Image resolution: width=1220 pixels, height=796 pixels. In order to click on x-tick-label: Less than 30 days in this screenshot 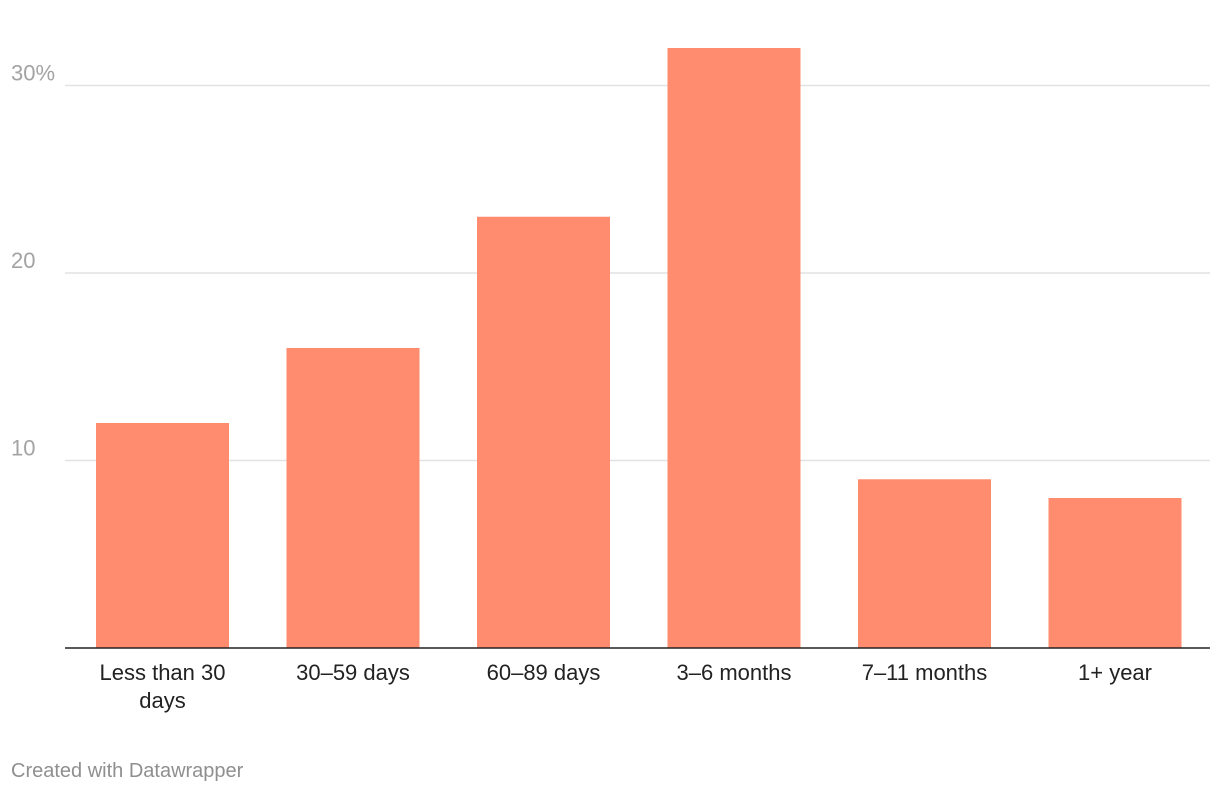, I will do `click(163, 686)`.